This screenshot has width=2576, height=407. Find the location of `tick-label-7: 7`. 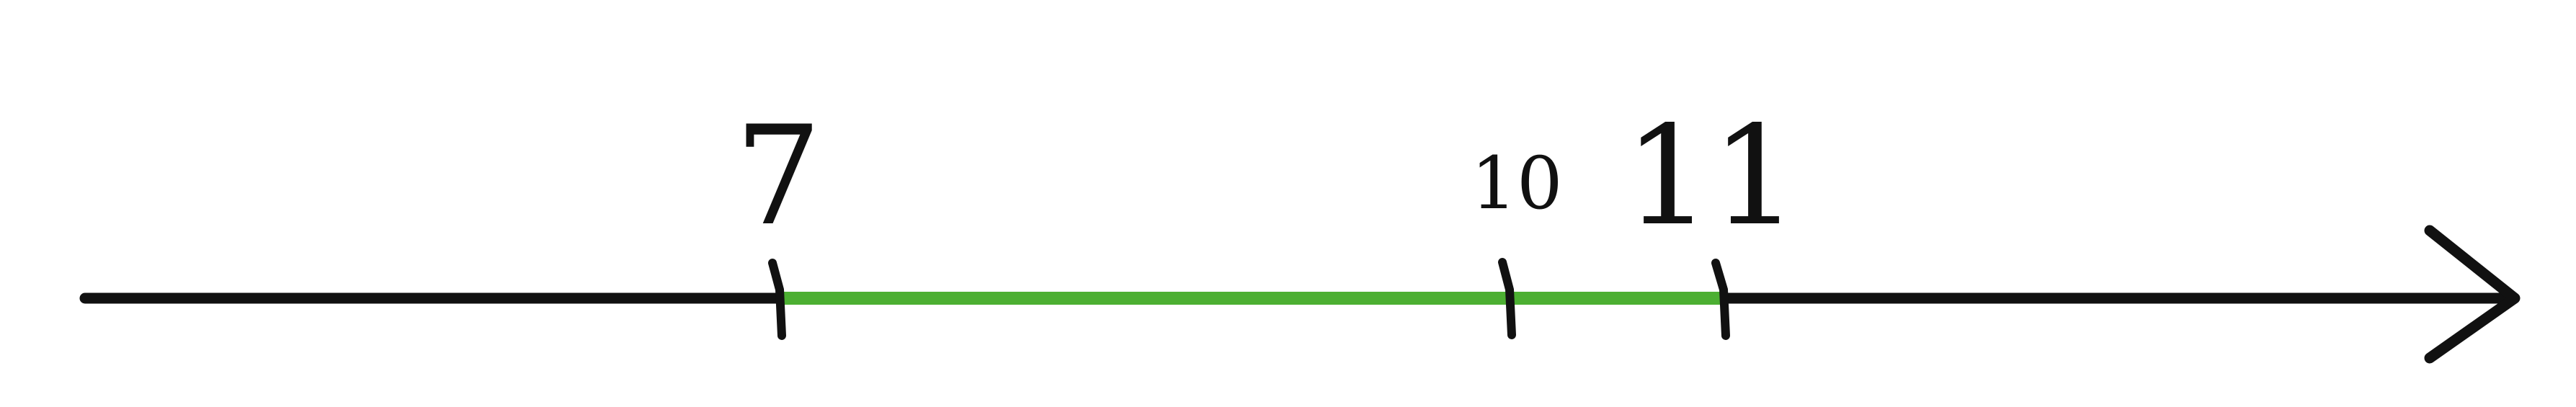

tick-label-7: 7 is located at coordinates (778, 177).